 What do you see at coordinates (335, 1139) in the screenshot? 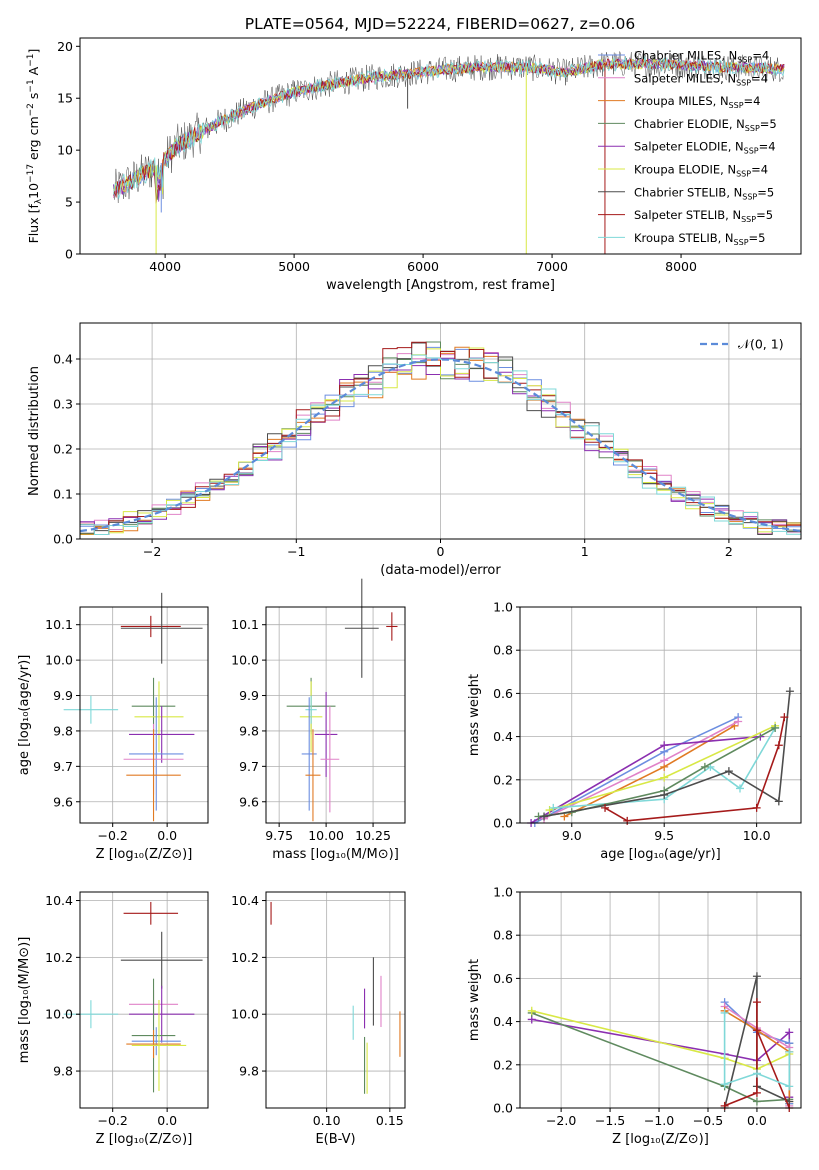
I see `x-axis-label: E(B-V)` at bounding box center [335, 1139].